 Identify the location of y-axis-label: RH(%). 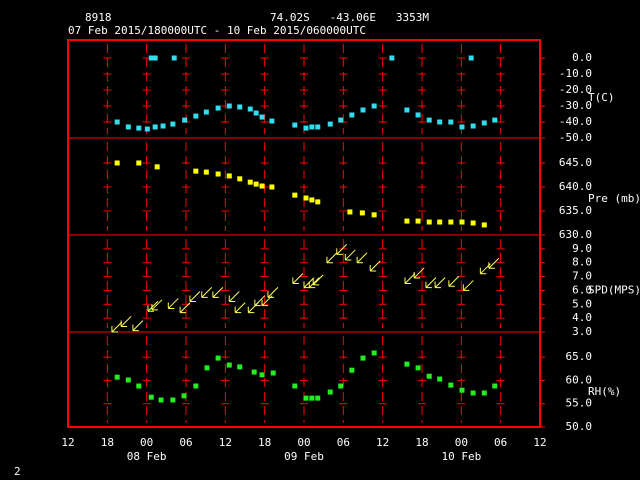
(604, 391).